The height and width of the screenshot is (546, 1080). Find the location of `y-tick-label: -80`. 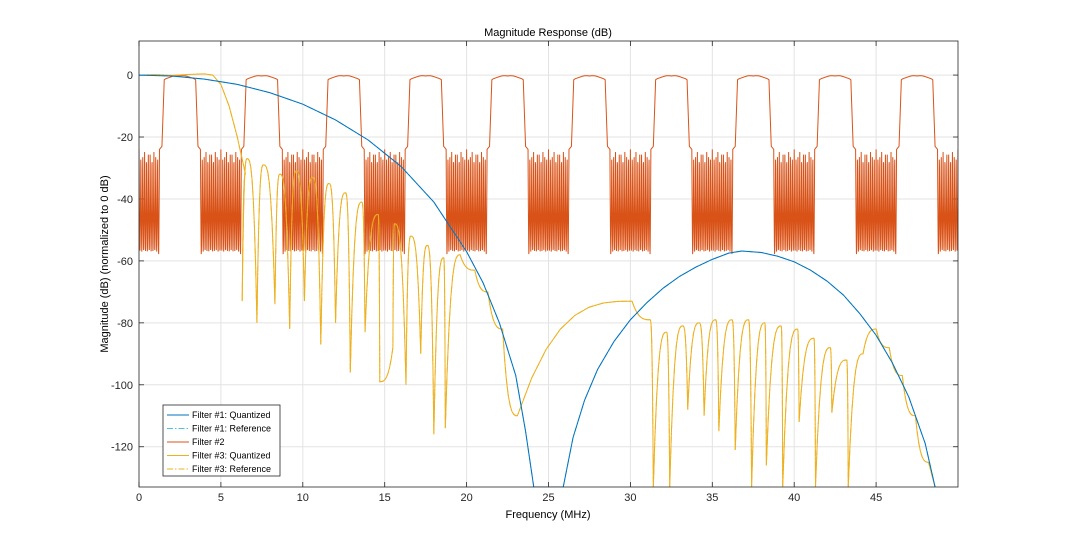

y-tick-label: -80 is located at coordinates (125, 324).